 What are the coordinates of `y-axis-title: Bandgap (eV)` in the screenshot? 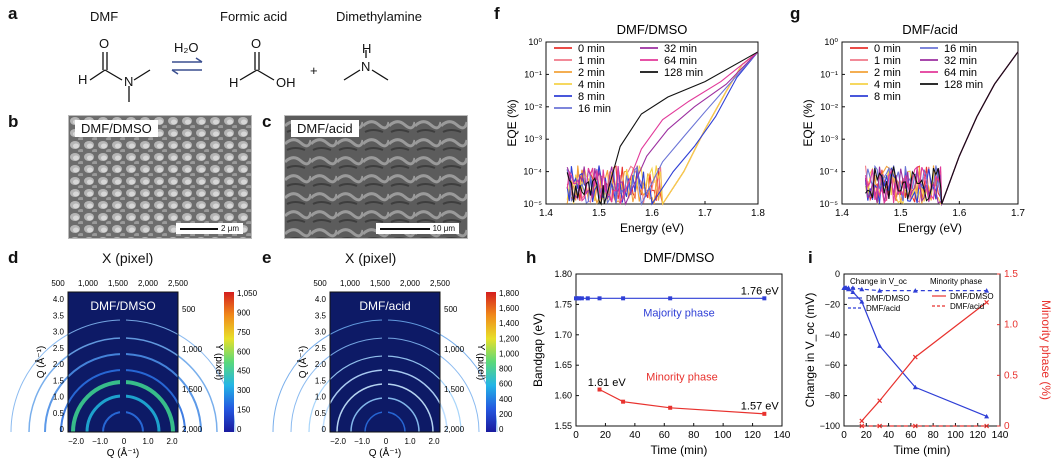 It's located at (538, 350).